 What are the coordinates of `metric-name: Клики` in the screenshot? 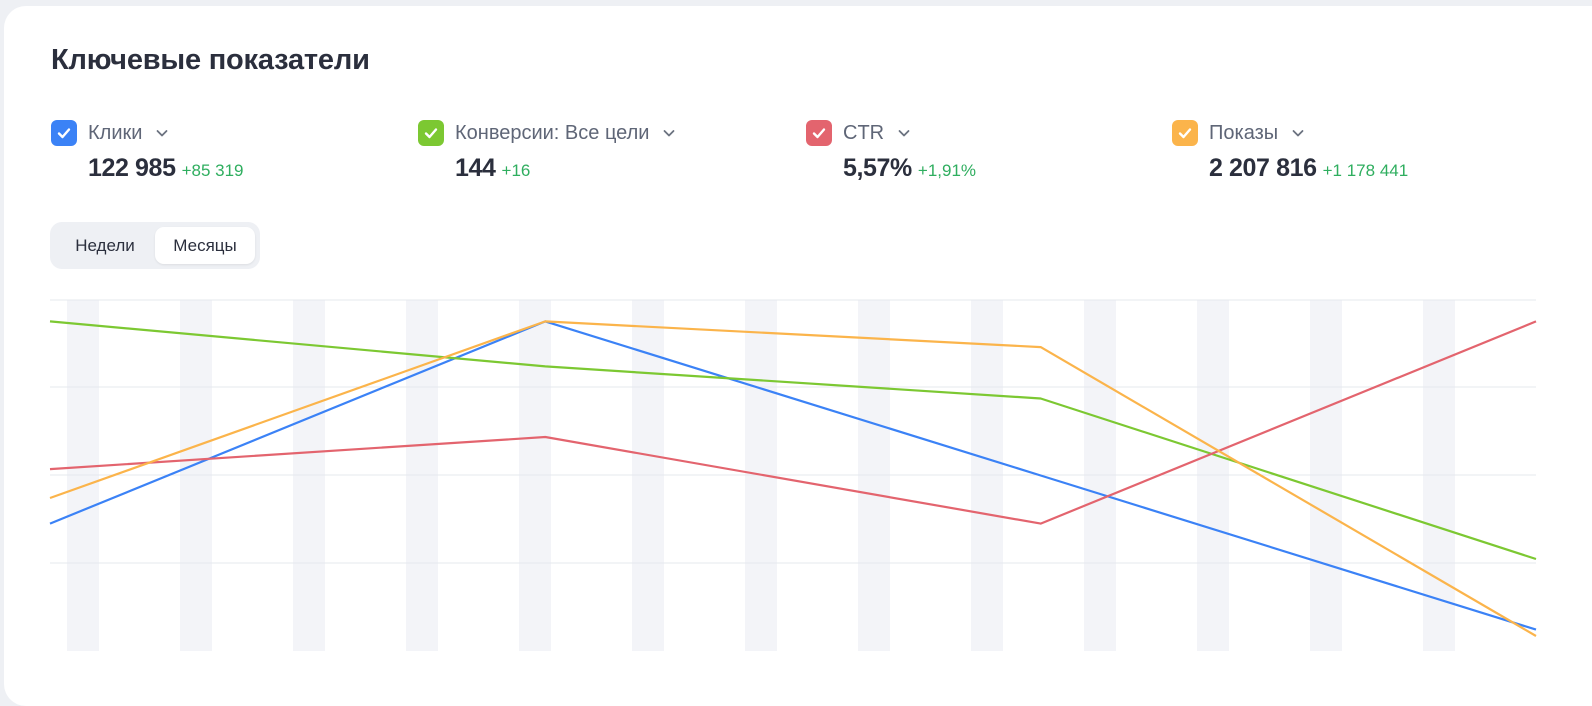 It's located at (115, 132).